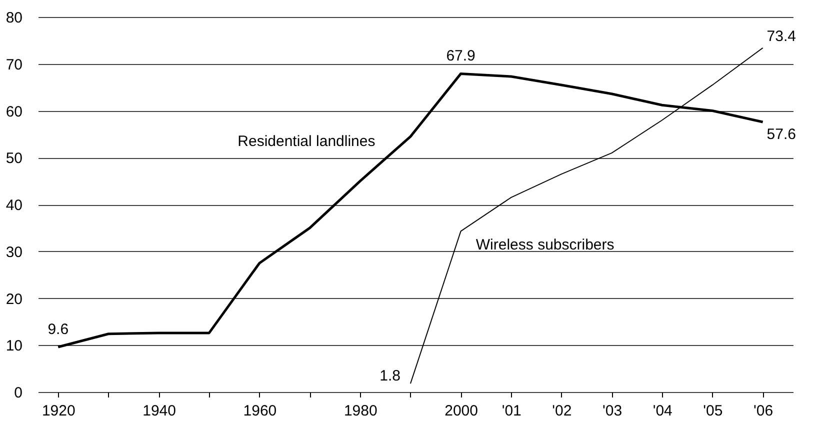 This screenshot has height=423, width=824. What do you see at coordinates (512, 411) in the screenshot?
I see `x-tick-label: '01` at bounding box center [512, 411].